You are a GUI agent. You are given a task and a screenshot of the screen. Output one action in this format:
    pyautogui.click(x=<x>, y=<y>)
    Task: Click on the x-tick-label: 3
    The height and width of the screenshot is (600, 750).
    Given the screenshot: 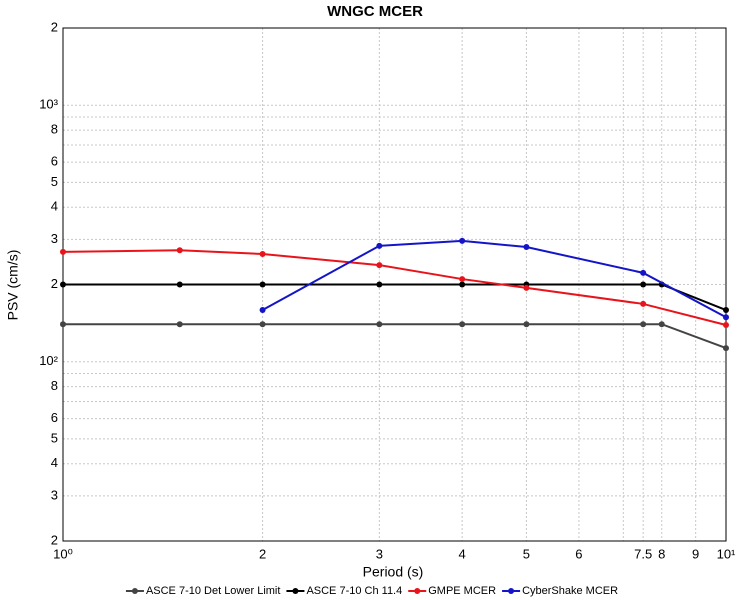 What is the action you would take?
    pyautogui.click(x=379, y=553)
    